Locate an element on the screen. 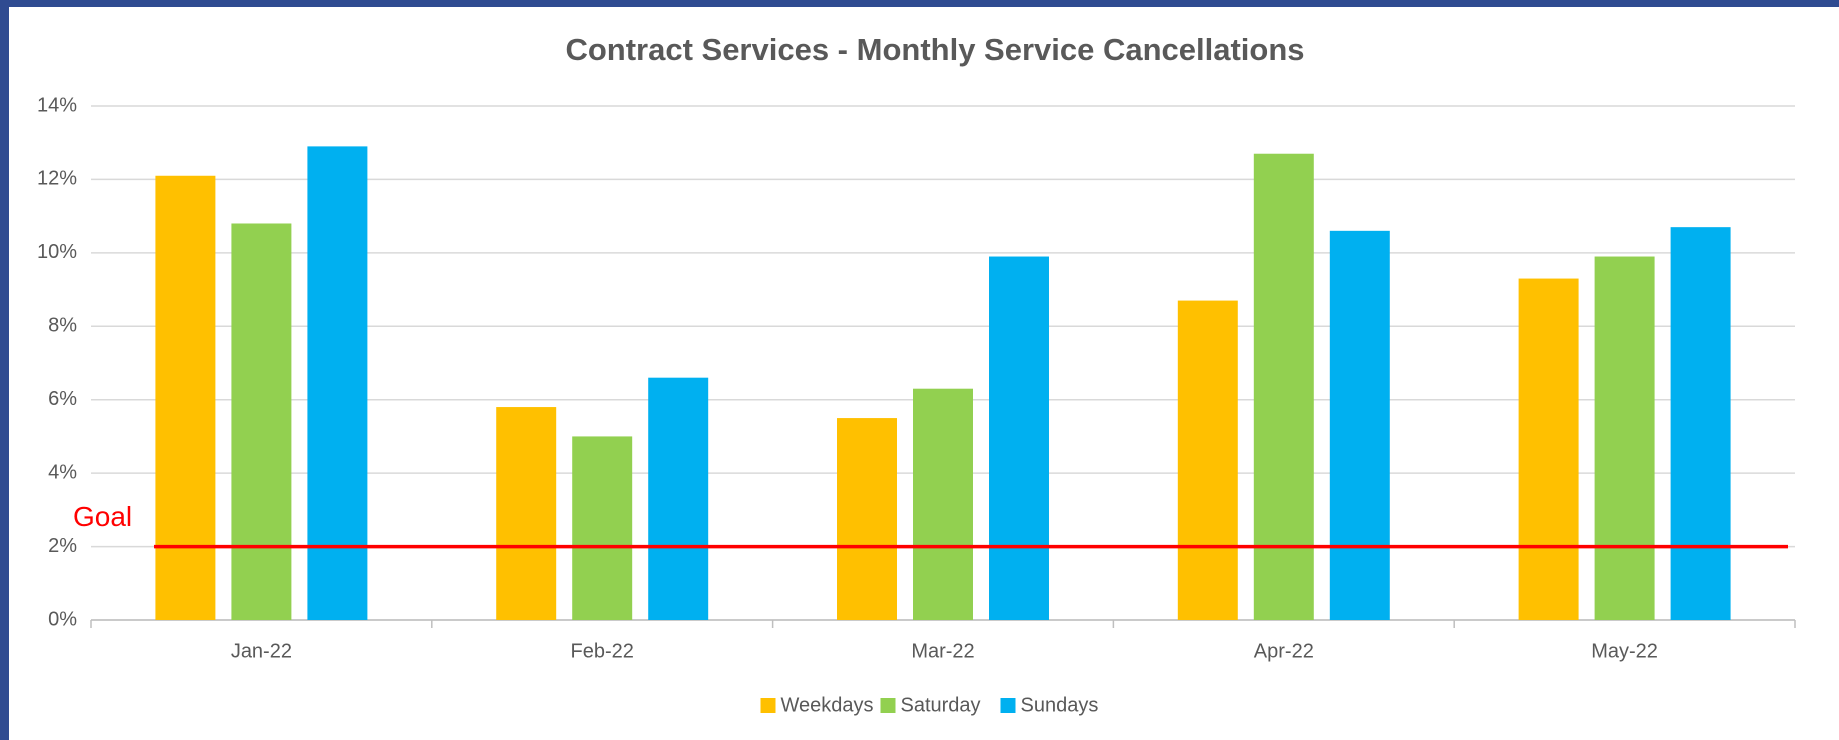 The image size is (1839, 740). x-tick-label: Apr-22 is located at coordinates (1284, 651).